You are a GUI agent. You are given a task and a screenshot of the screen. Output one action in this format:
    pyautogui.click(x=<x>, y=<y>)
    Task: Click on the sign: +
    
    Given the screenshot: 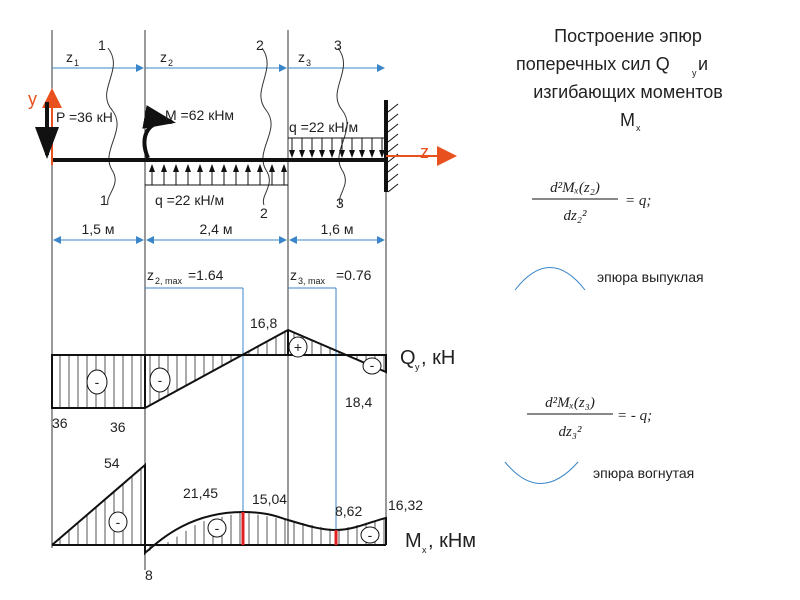 What is the action you would take?
    pyautogui.click(x=298, y=347)
    